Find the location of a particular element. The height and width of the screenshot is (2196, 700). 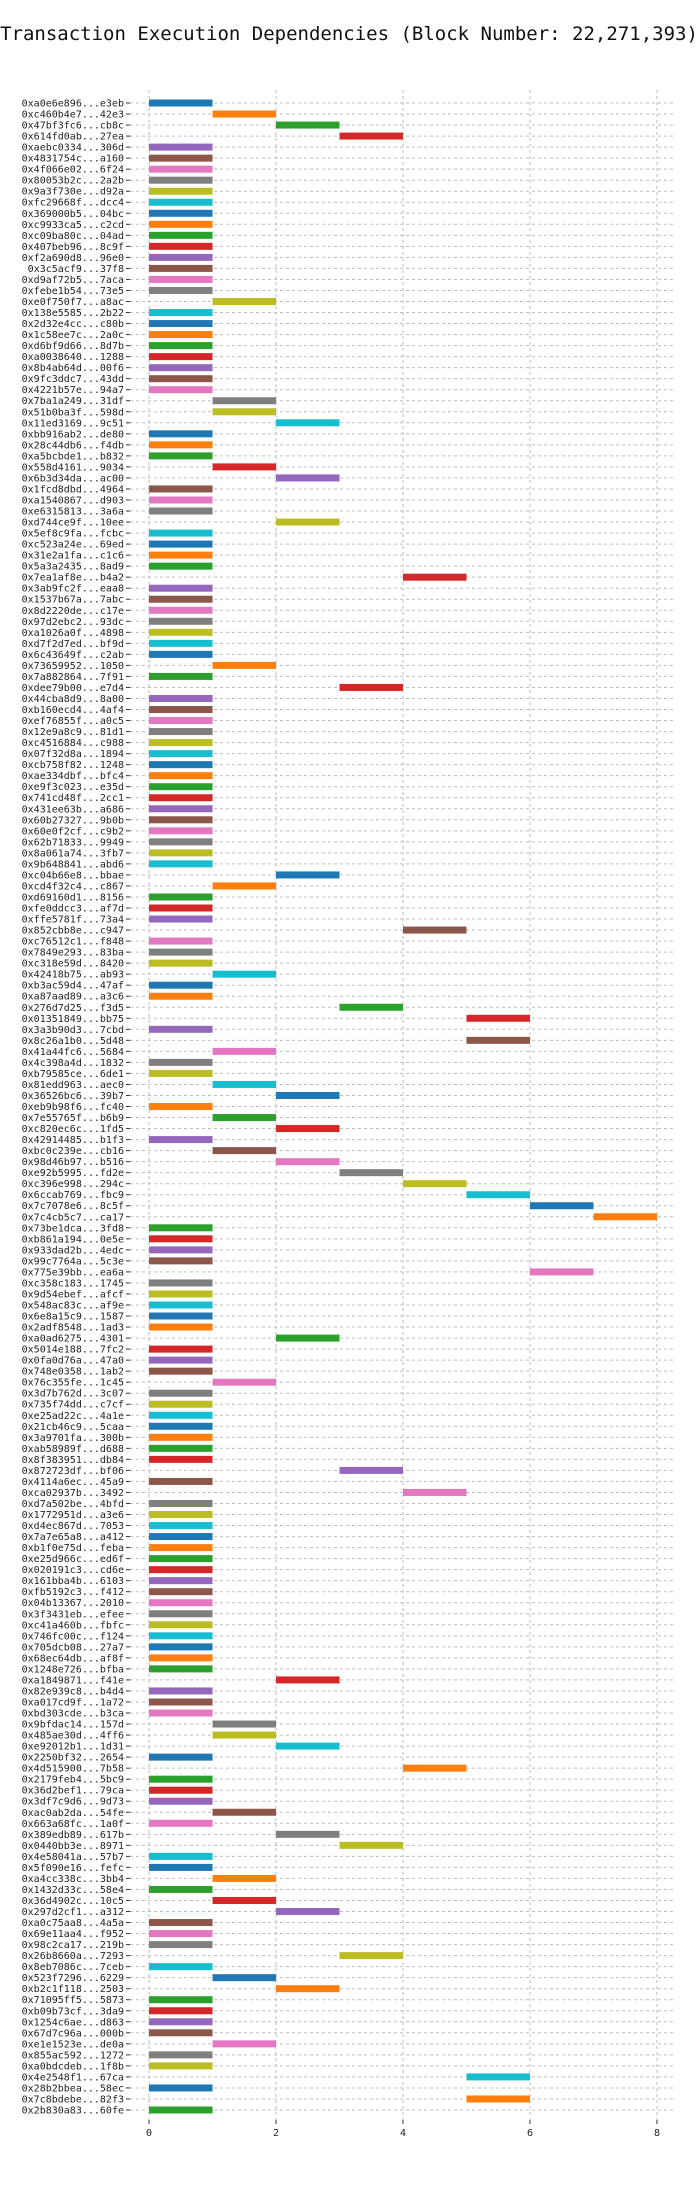

y-tick-label: 0x614fd0ab...27ea is located at coordinates (73, 137).